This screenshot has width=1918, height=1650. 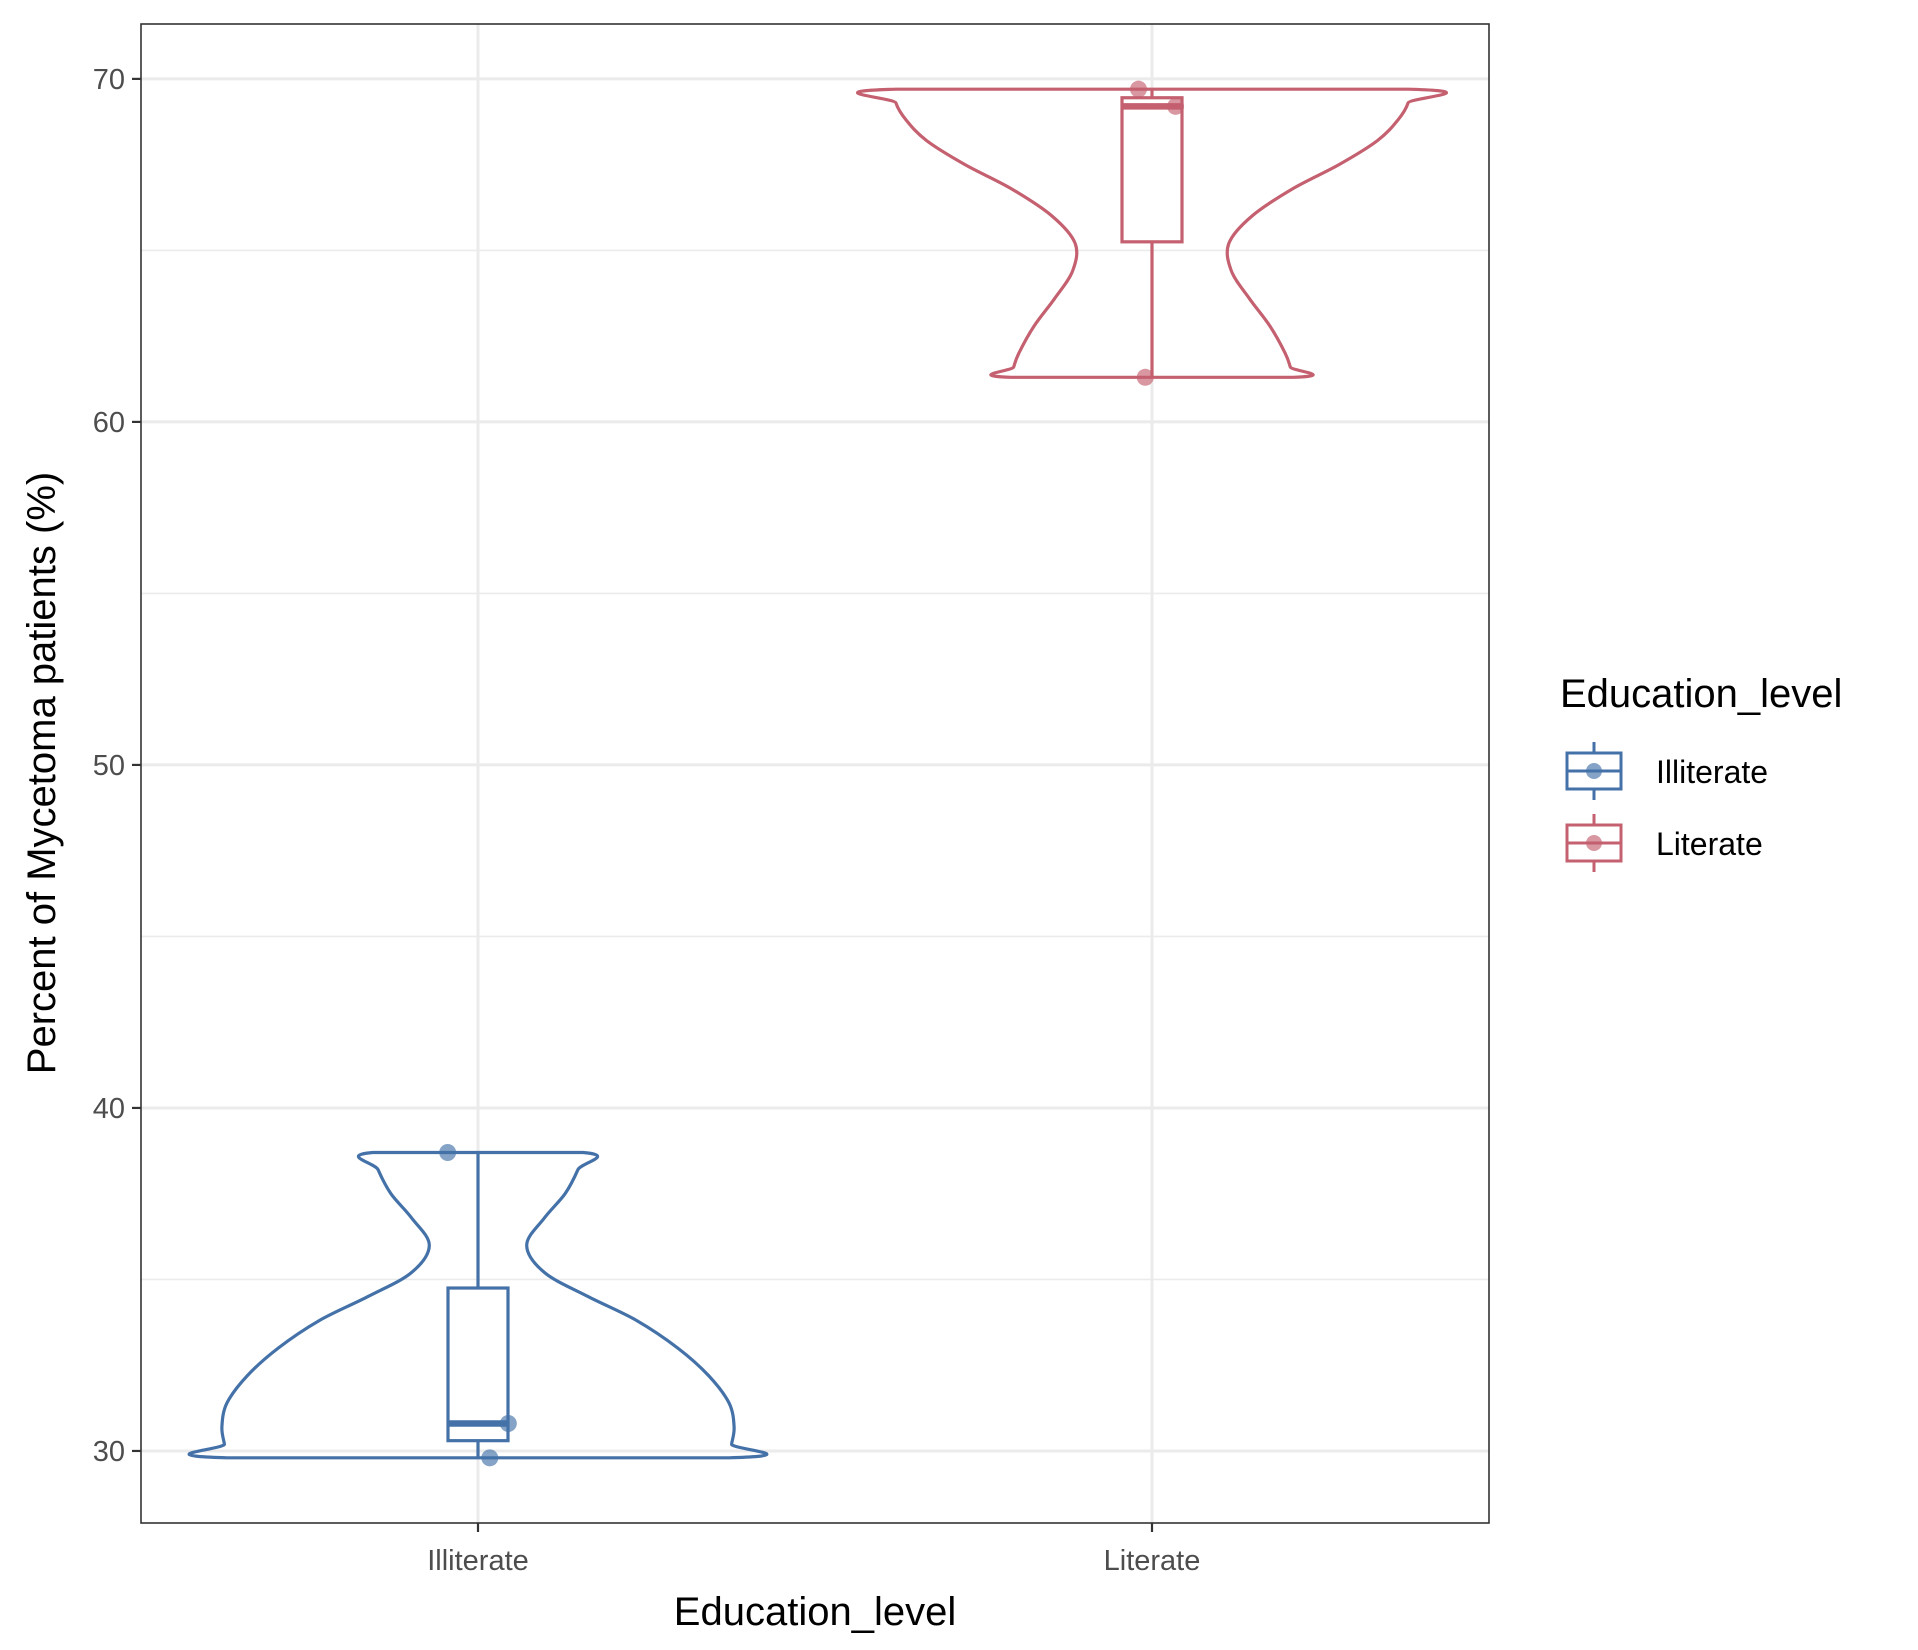 I want to click on legend-keys, so click(x=1594, y=807).